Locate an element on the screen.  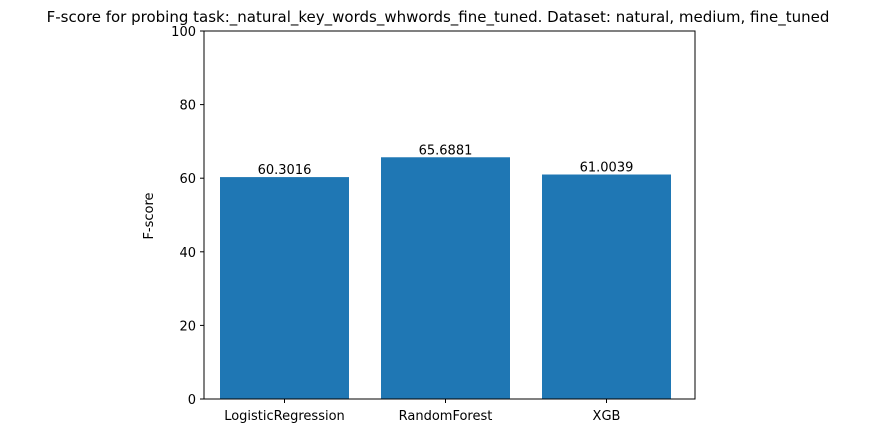
y-tick-label: 80 is located at coordinates (187, 106).